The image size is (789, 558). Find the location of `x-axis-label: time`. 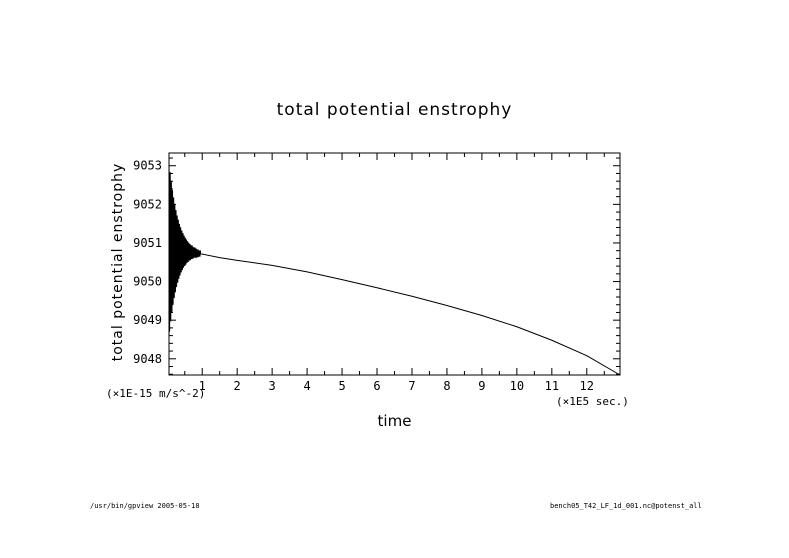

x-axis-label: time is located at coordinates (394, 421).